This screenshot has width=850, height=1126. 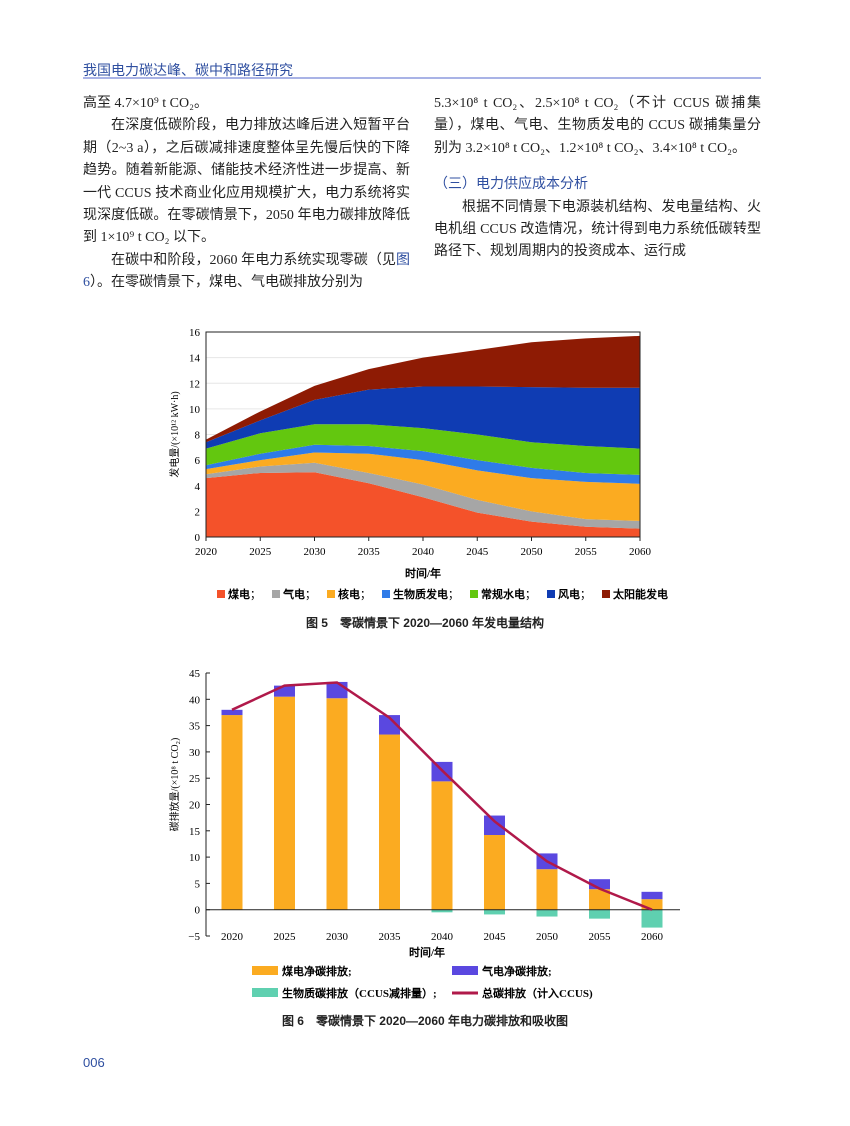 What do you see at coordinates (599, 884) in the screenshot?
I see `bar-1-2055` at bounding box center [599, 884].